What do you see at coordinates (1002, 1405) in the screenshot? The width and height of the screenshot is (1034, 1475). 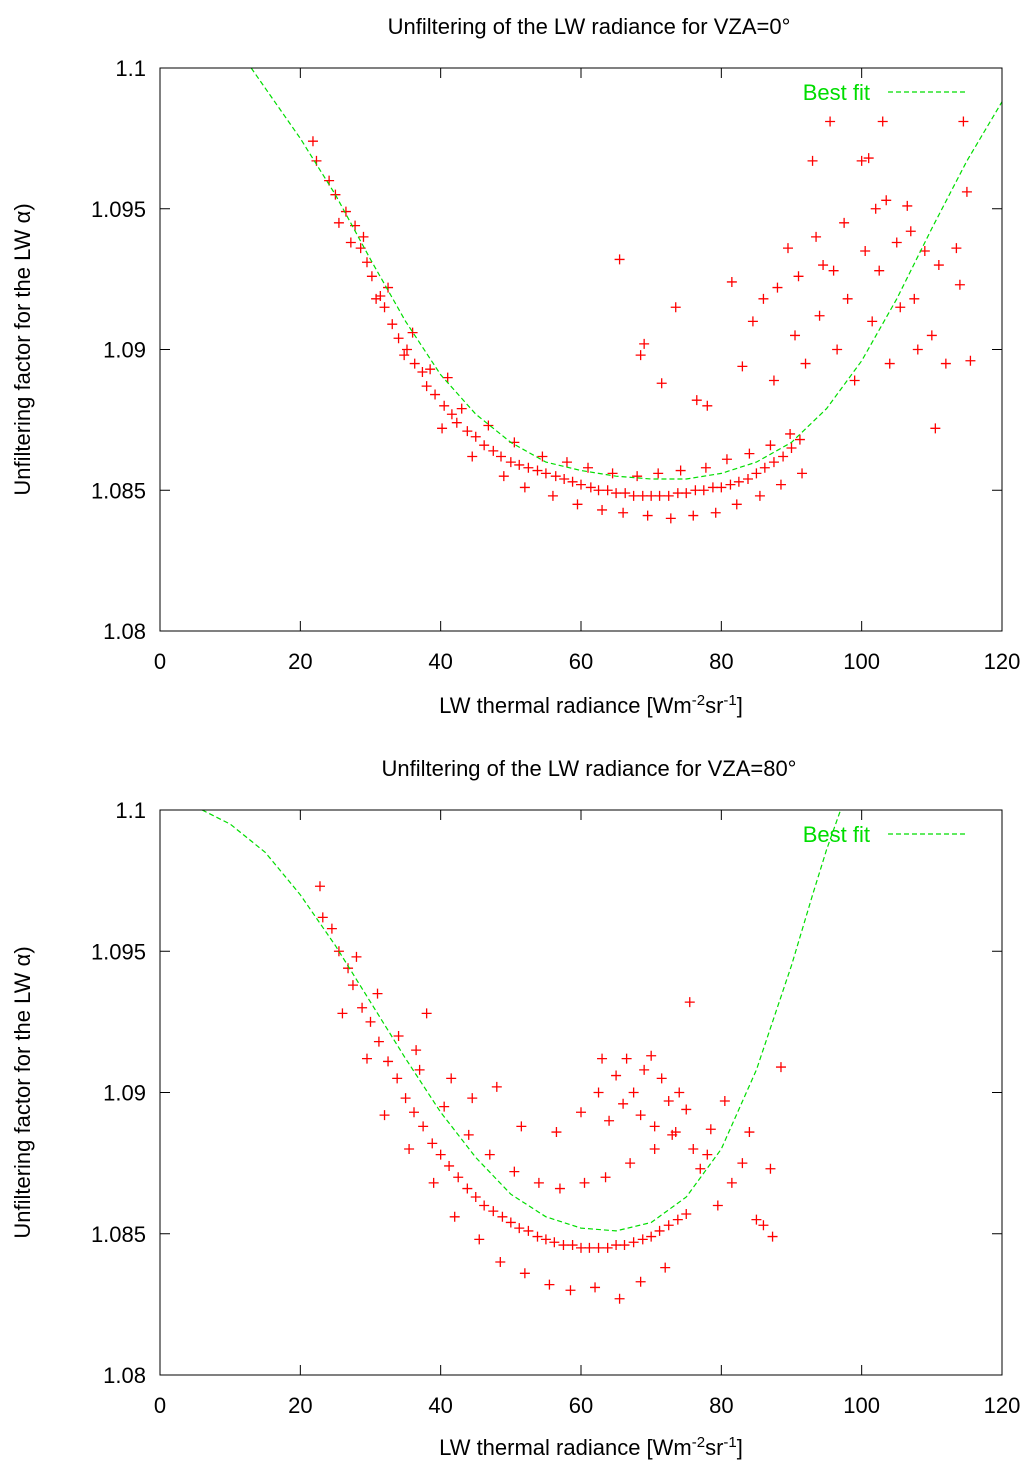 I see `x-tick-label: 120` at bounding box center [1002, 1405].